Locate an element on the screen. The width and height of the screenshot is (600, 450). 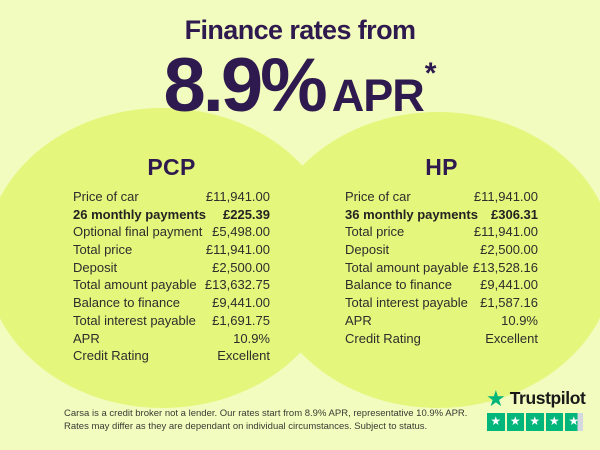
table-row: Total amount payable £13,632.75 is located at coordinates (171, 286).